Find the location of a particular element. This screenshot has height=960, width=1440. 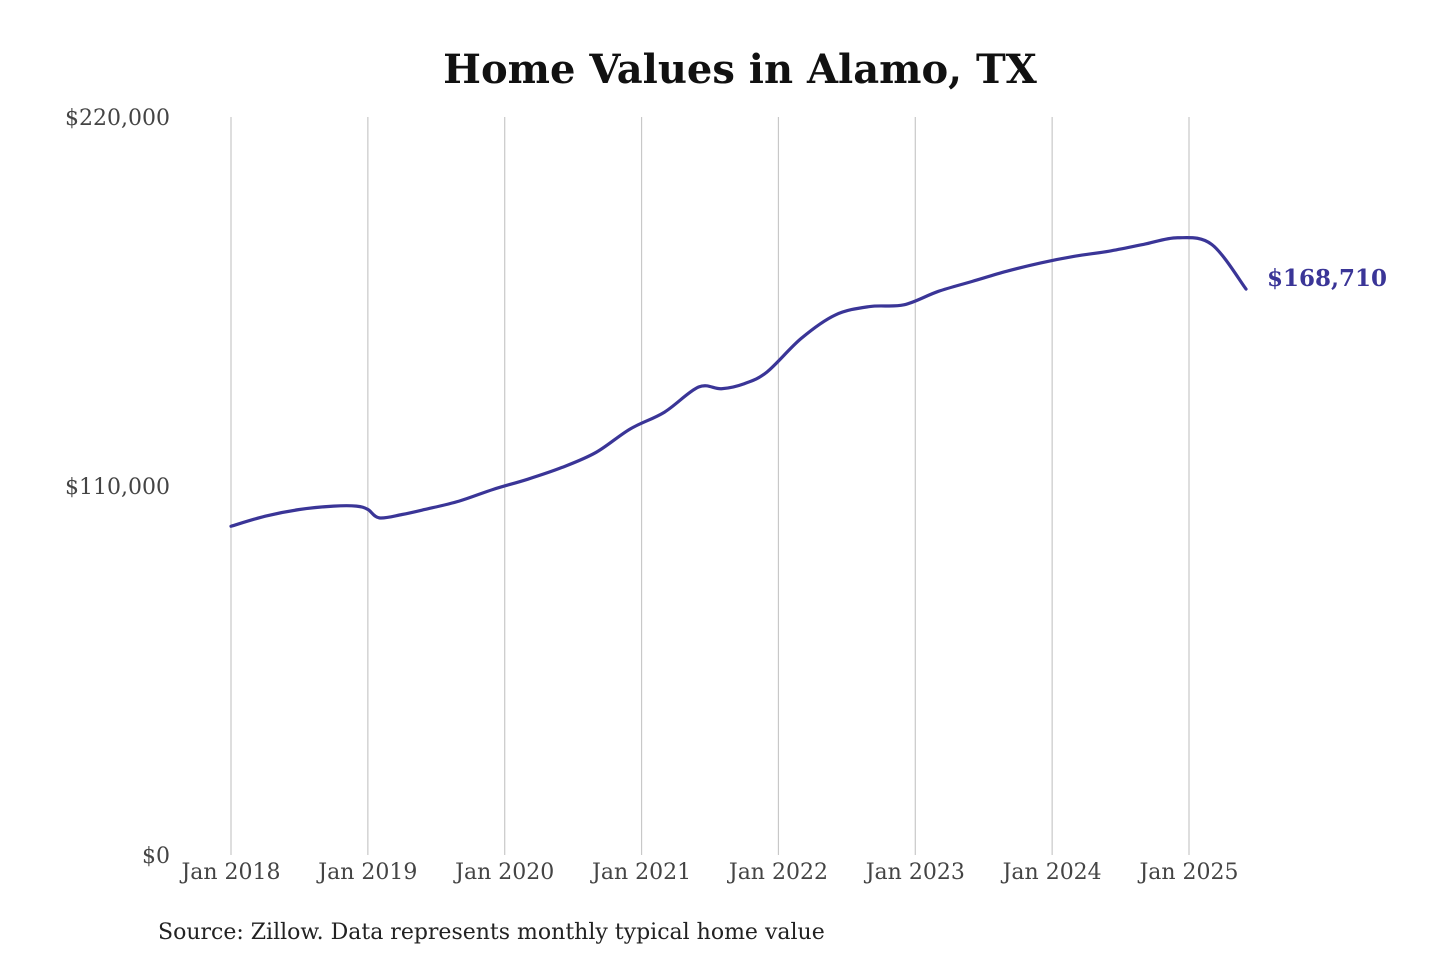

y-tick-label-1: $110,000 is located at coordinates (117, 487).